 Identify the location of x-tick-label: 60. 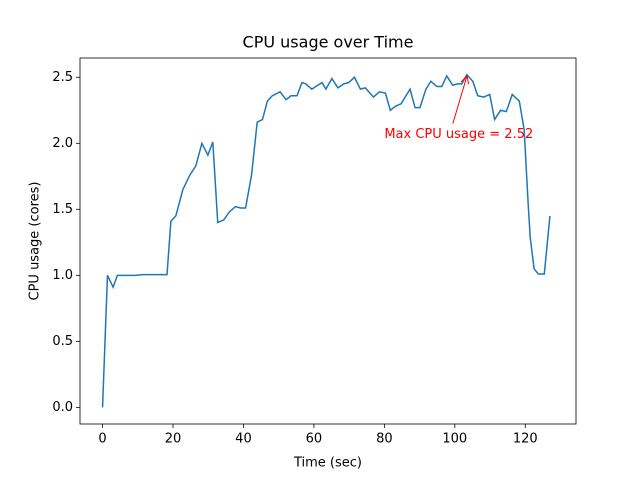
(314, 439).